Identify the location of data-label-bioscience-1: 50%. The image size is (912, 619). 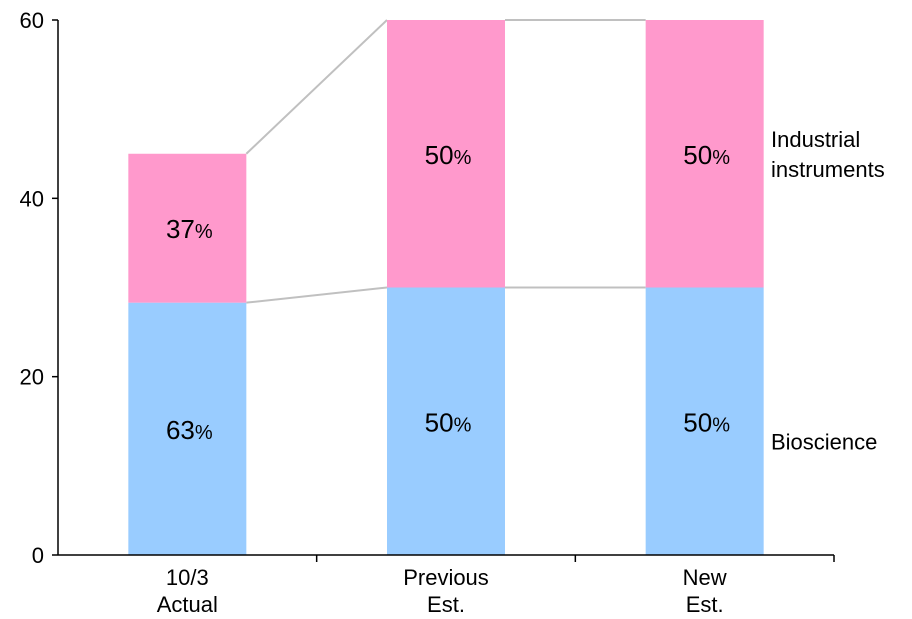
(448, 422).